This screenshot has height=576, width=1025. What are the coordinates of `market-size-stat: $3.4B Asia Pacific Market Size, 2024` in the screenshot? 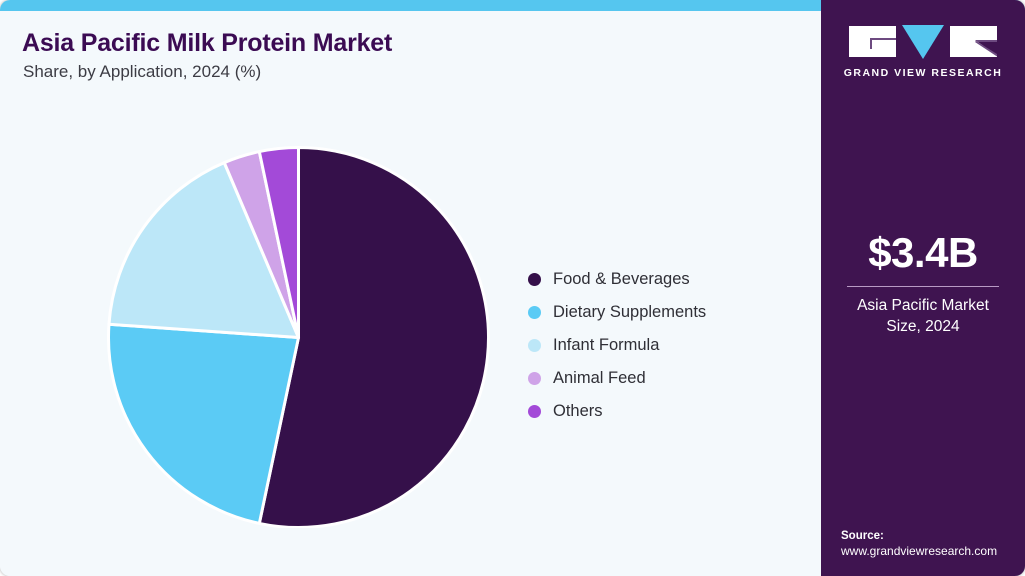 It's located at (923, 285).